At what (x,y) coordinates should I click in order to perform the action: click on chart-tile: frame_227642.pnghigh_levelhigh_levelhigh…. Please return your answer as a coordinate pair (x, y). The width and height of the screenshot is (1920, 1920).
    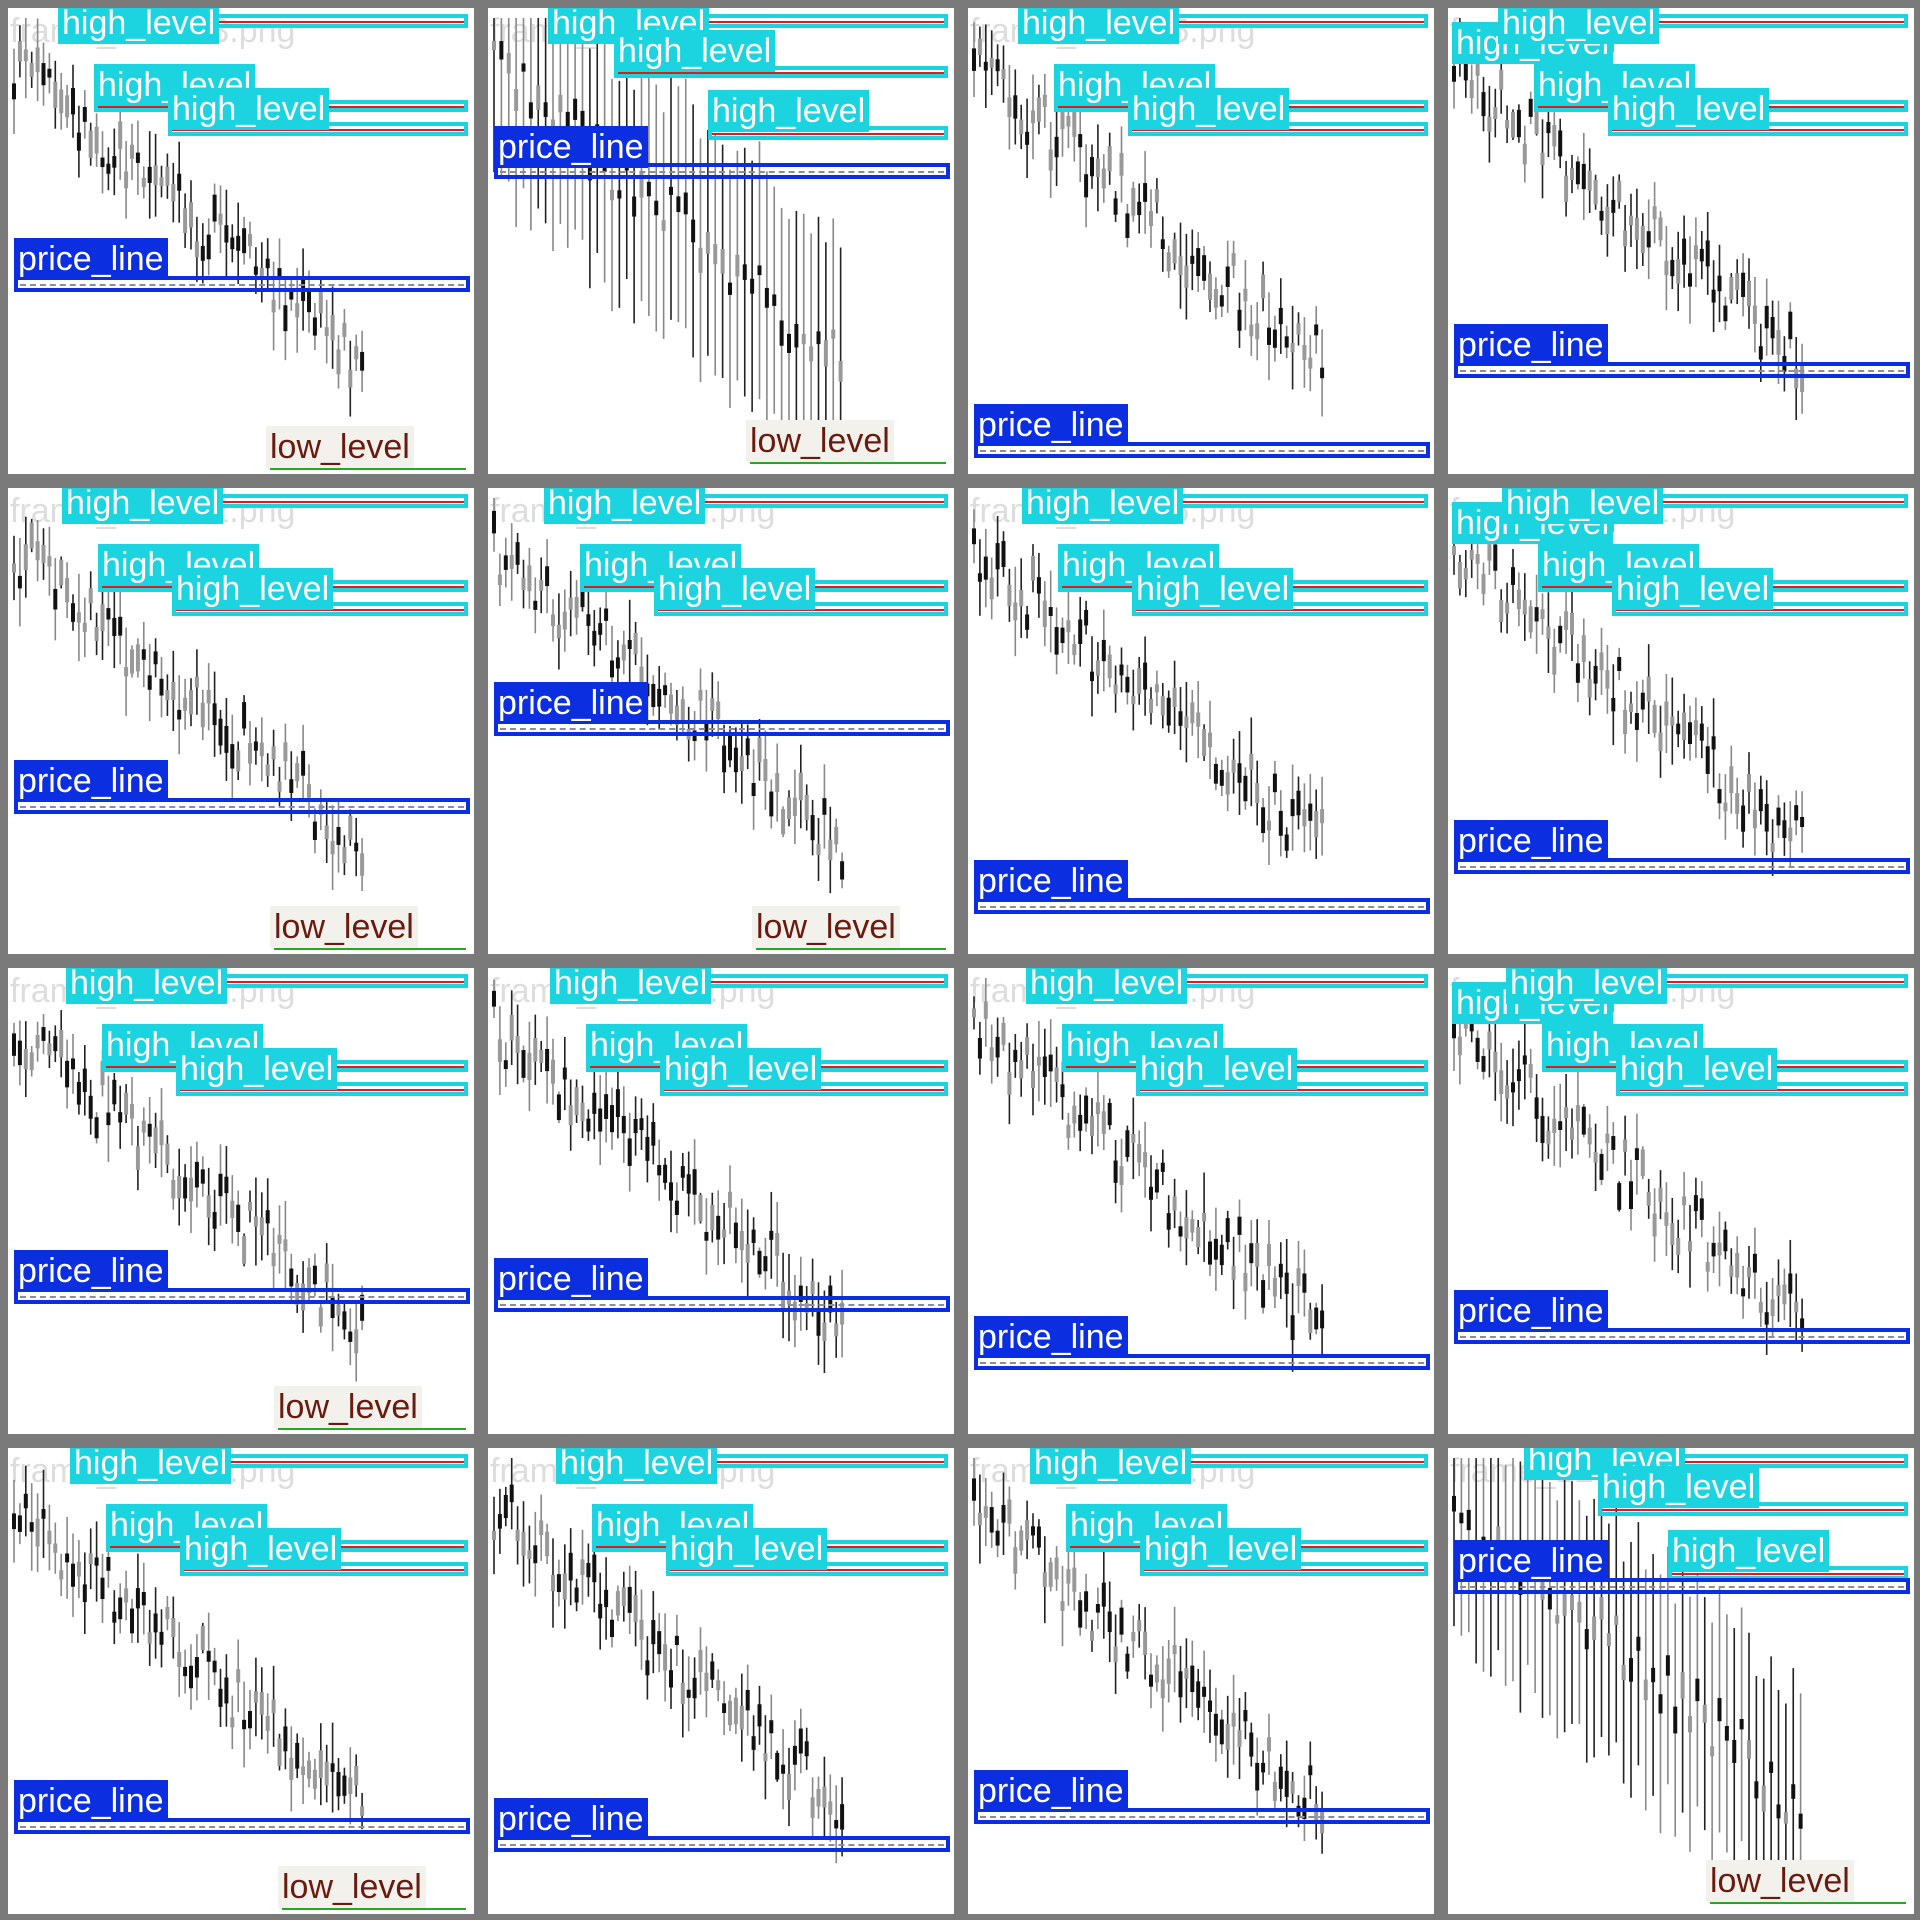
    Looking at the image, I should click on (241, 721).